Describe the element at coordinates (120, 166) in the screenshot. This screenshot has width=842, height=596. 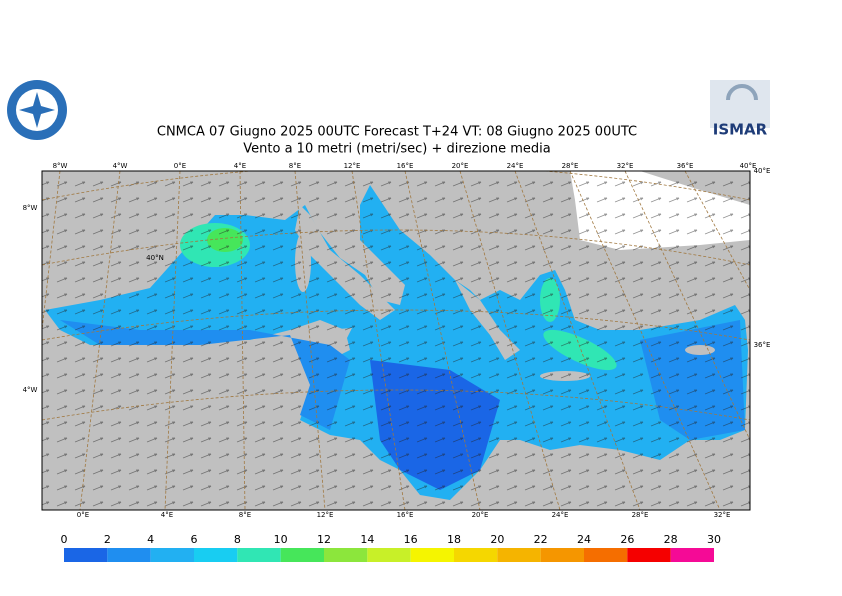
I see `lon-label: 4°W` at that location.